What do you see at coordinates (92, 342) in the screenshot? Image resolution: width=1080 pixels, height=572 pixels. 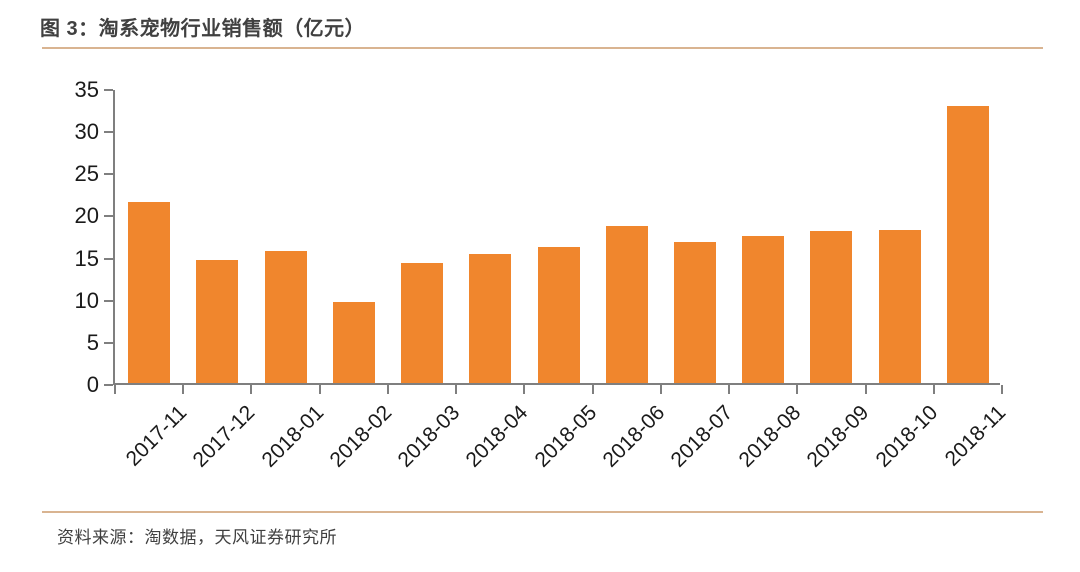 I see `y-axis-label: 5` at bounding box center [92, 342].